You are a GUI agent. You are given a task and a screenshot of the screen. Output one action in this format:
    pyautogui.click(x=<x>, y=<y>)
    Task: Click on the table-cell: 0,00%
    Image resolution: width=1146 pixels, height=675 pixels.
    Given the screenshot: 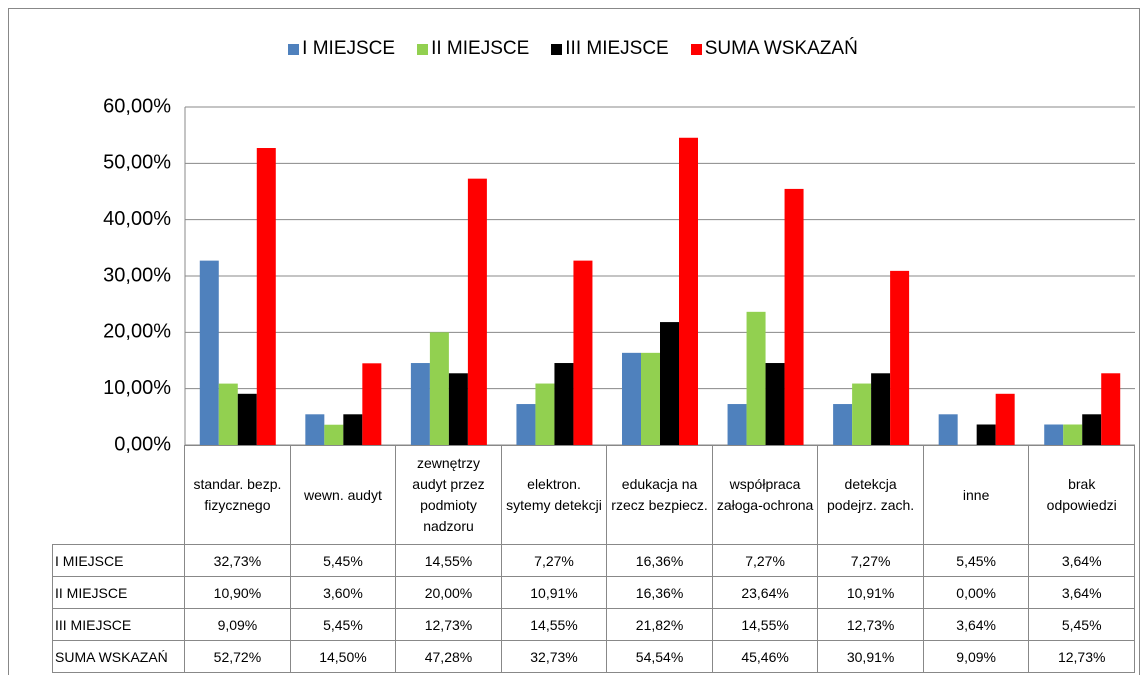 What is the action you would take?
    pyautogui.click(x=976, y=592)
    